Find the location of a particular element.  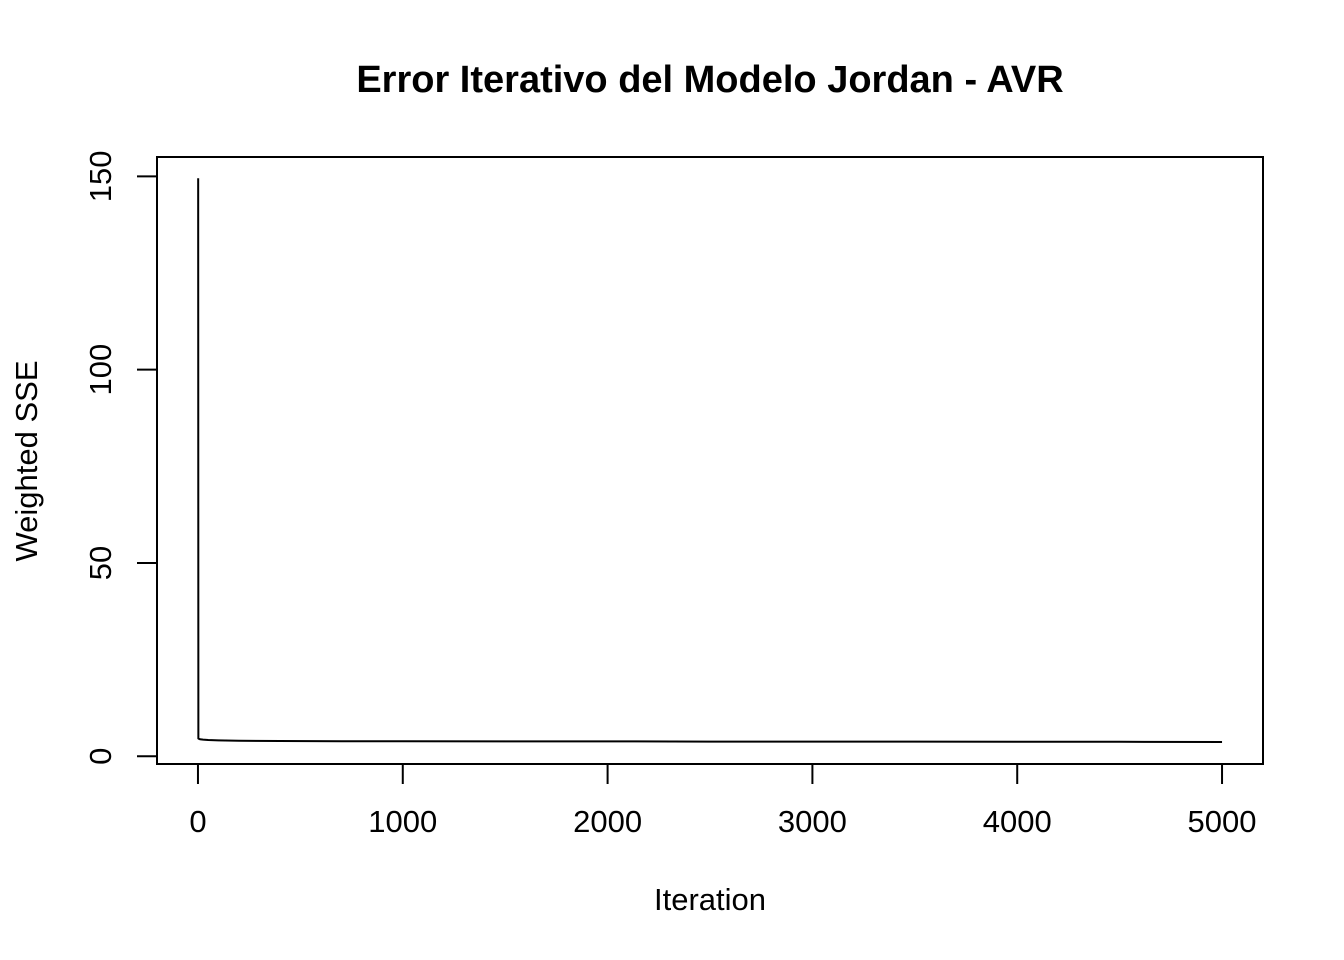

x-tick-label: 1000 is located at coordinates (402, 821).